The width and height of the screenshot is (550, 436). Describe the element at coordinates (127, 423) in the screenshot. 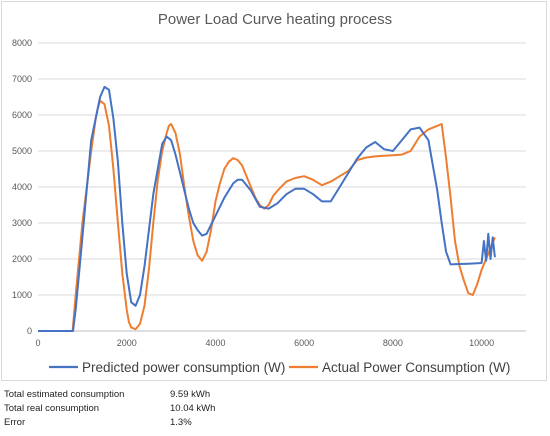

I see `stat-row-error: Error 1.3%` at that location.